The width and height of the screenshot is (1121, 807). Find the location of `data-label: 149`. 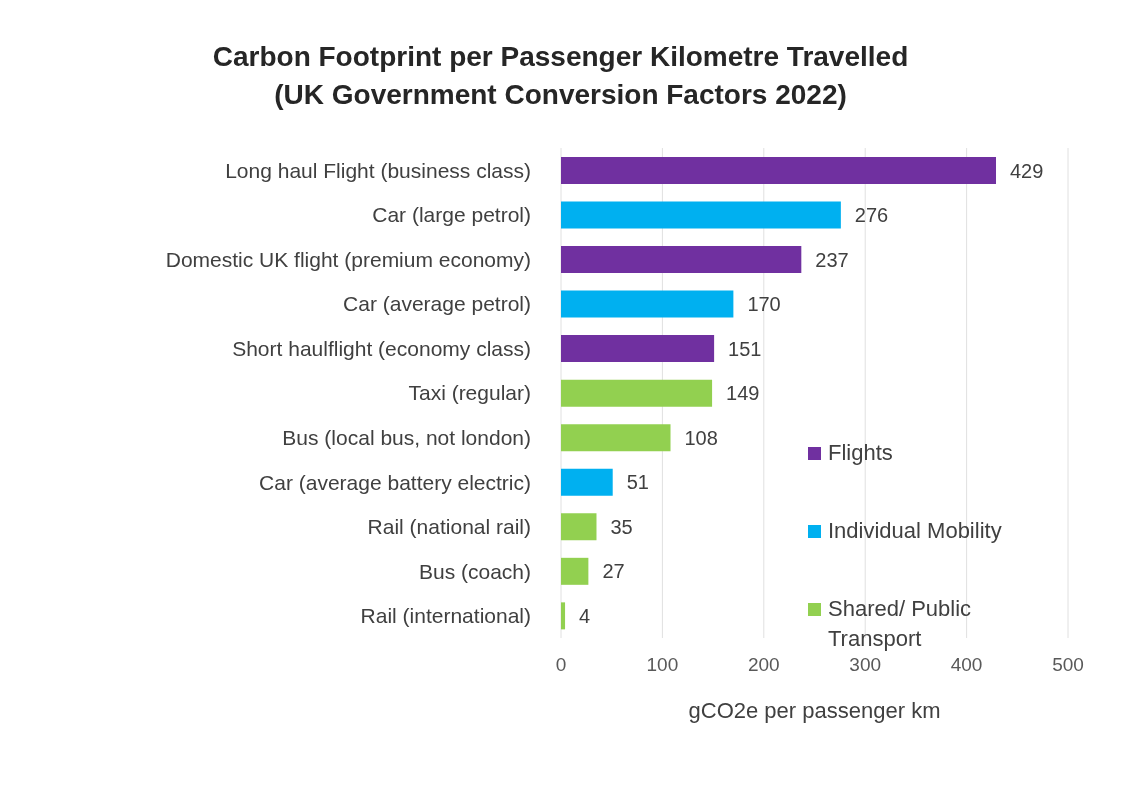

data-label: 149 is located at coordinates (743, 393).